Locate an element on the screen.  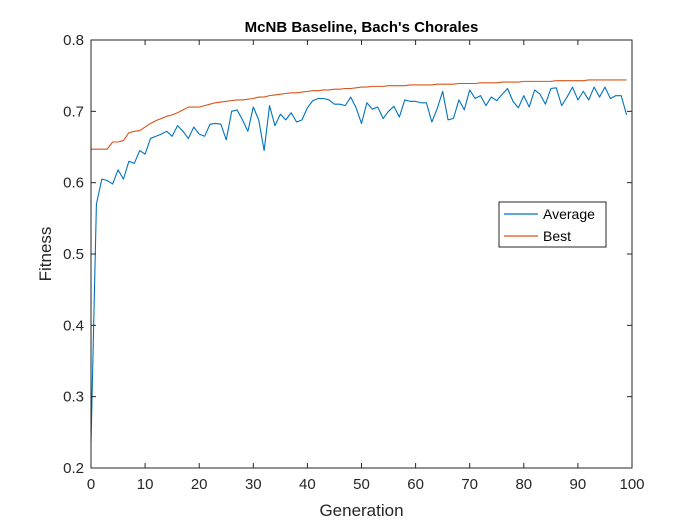
x-tick-label: 100 is located at coordinates (631, 484).